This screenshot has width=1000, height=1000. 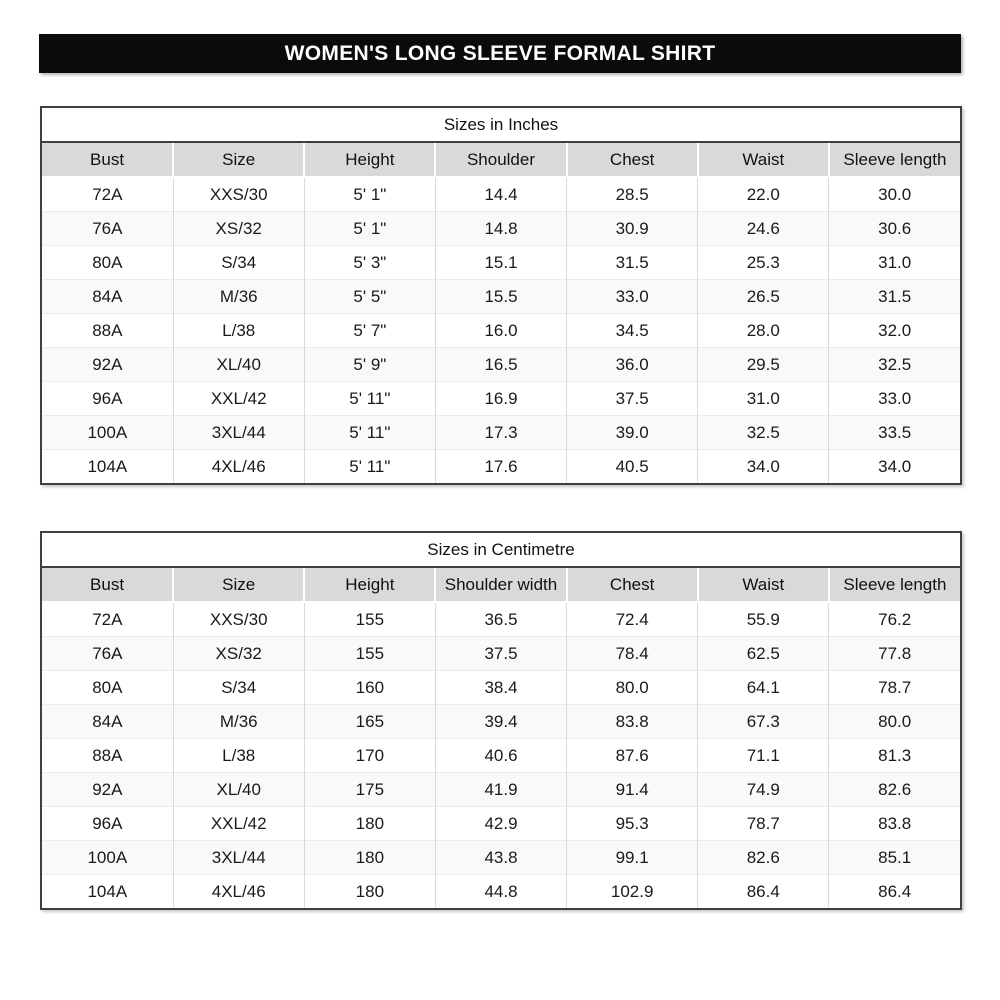 I want to click on column-header: Size, so click(x=238, y=585).